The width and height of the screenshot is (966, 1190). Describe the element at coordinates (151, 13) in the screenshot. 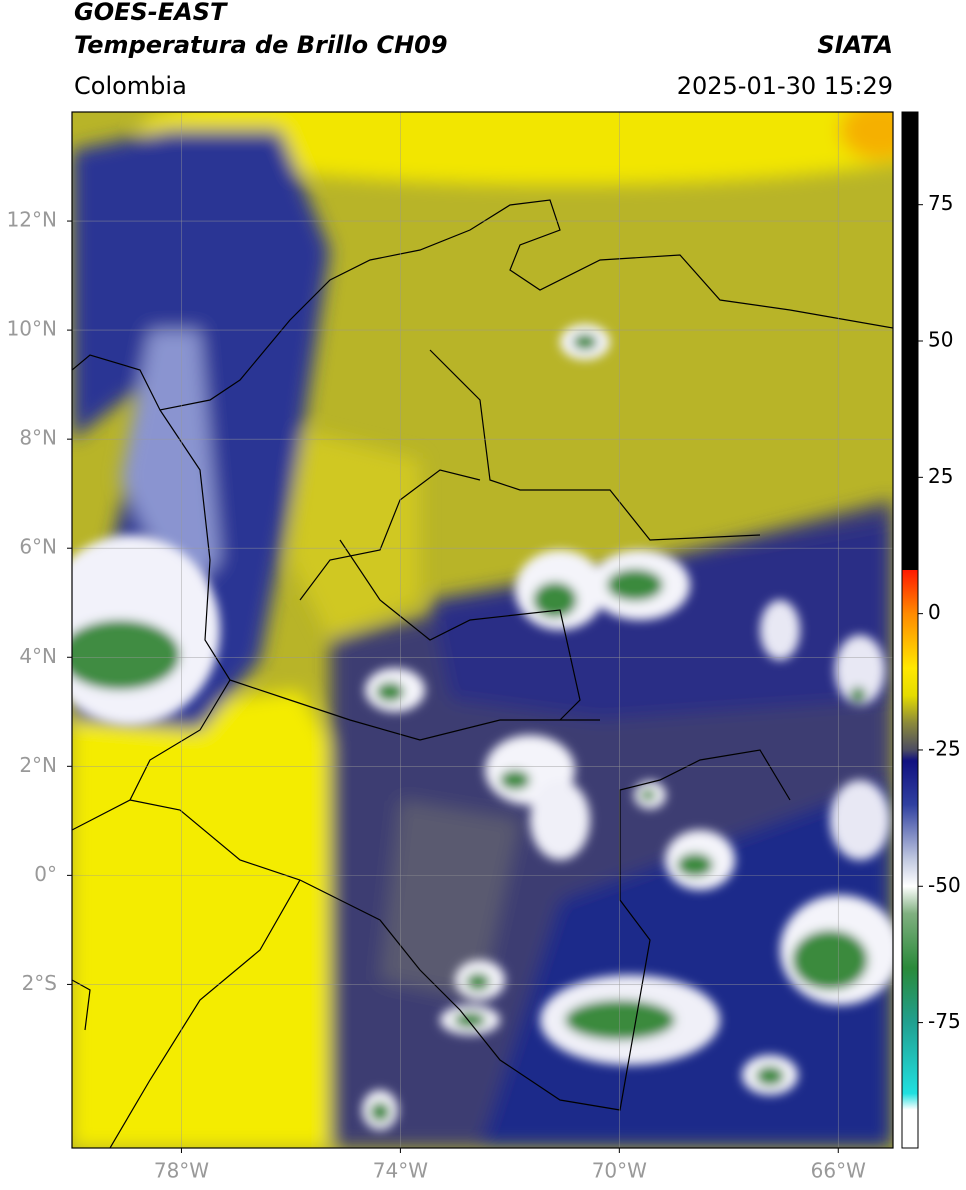

I see `title: GOES-EAST` at that location.